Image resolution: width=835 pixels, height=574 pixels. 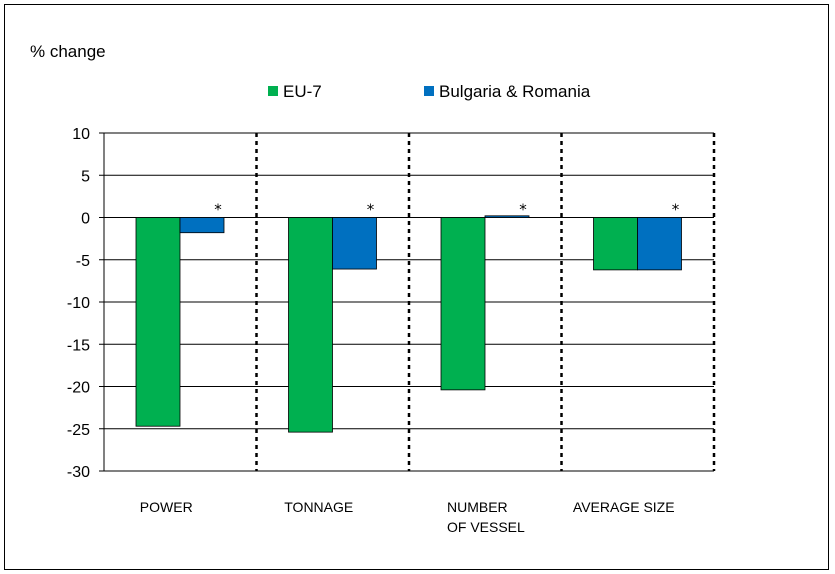 What do you see at coordinates (676, 210) in the screenshot?
I see `annotation-3: *` at bounding box center [676, 210].